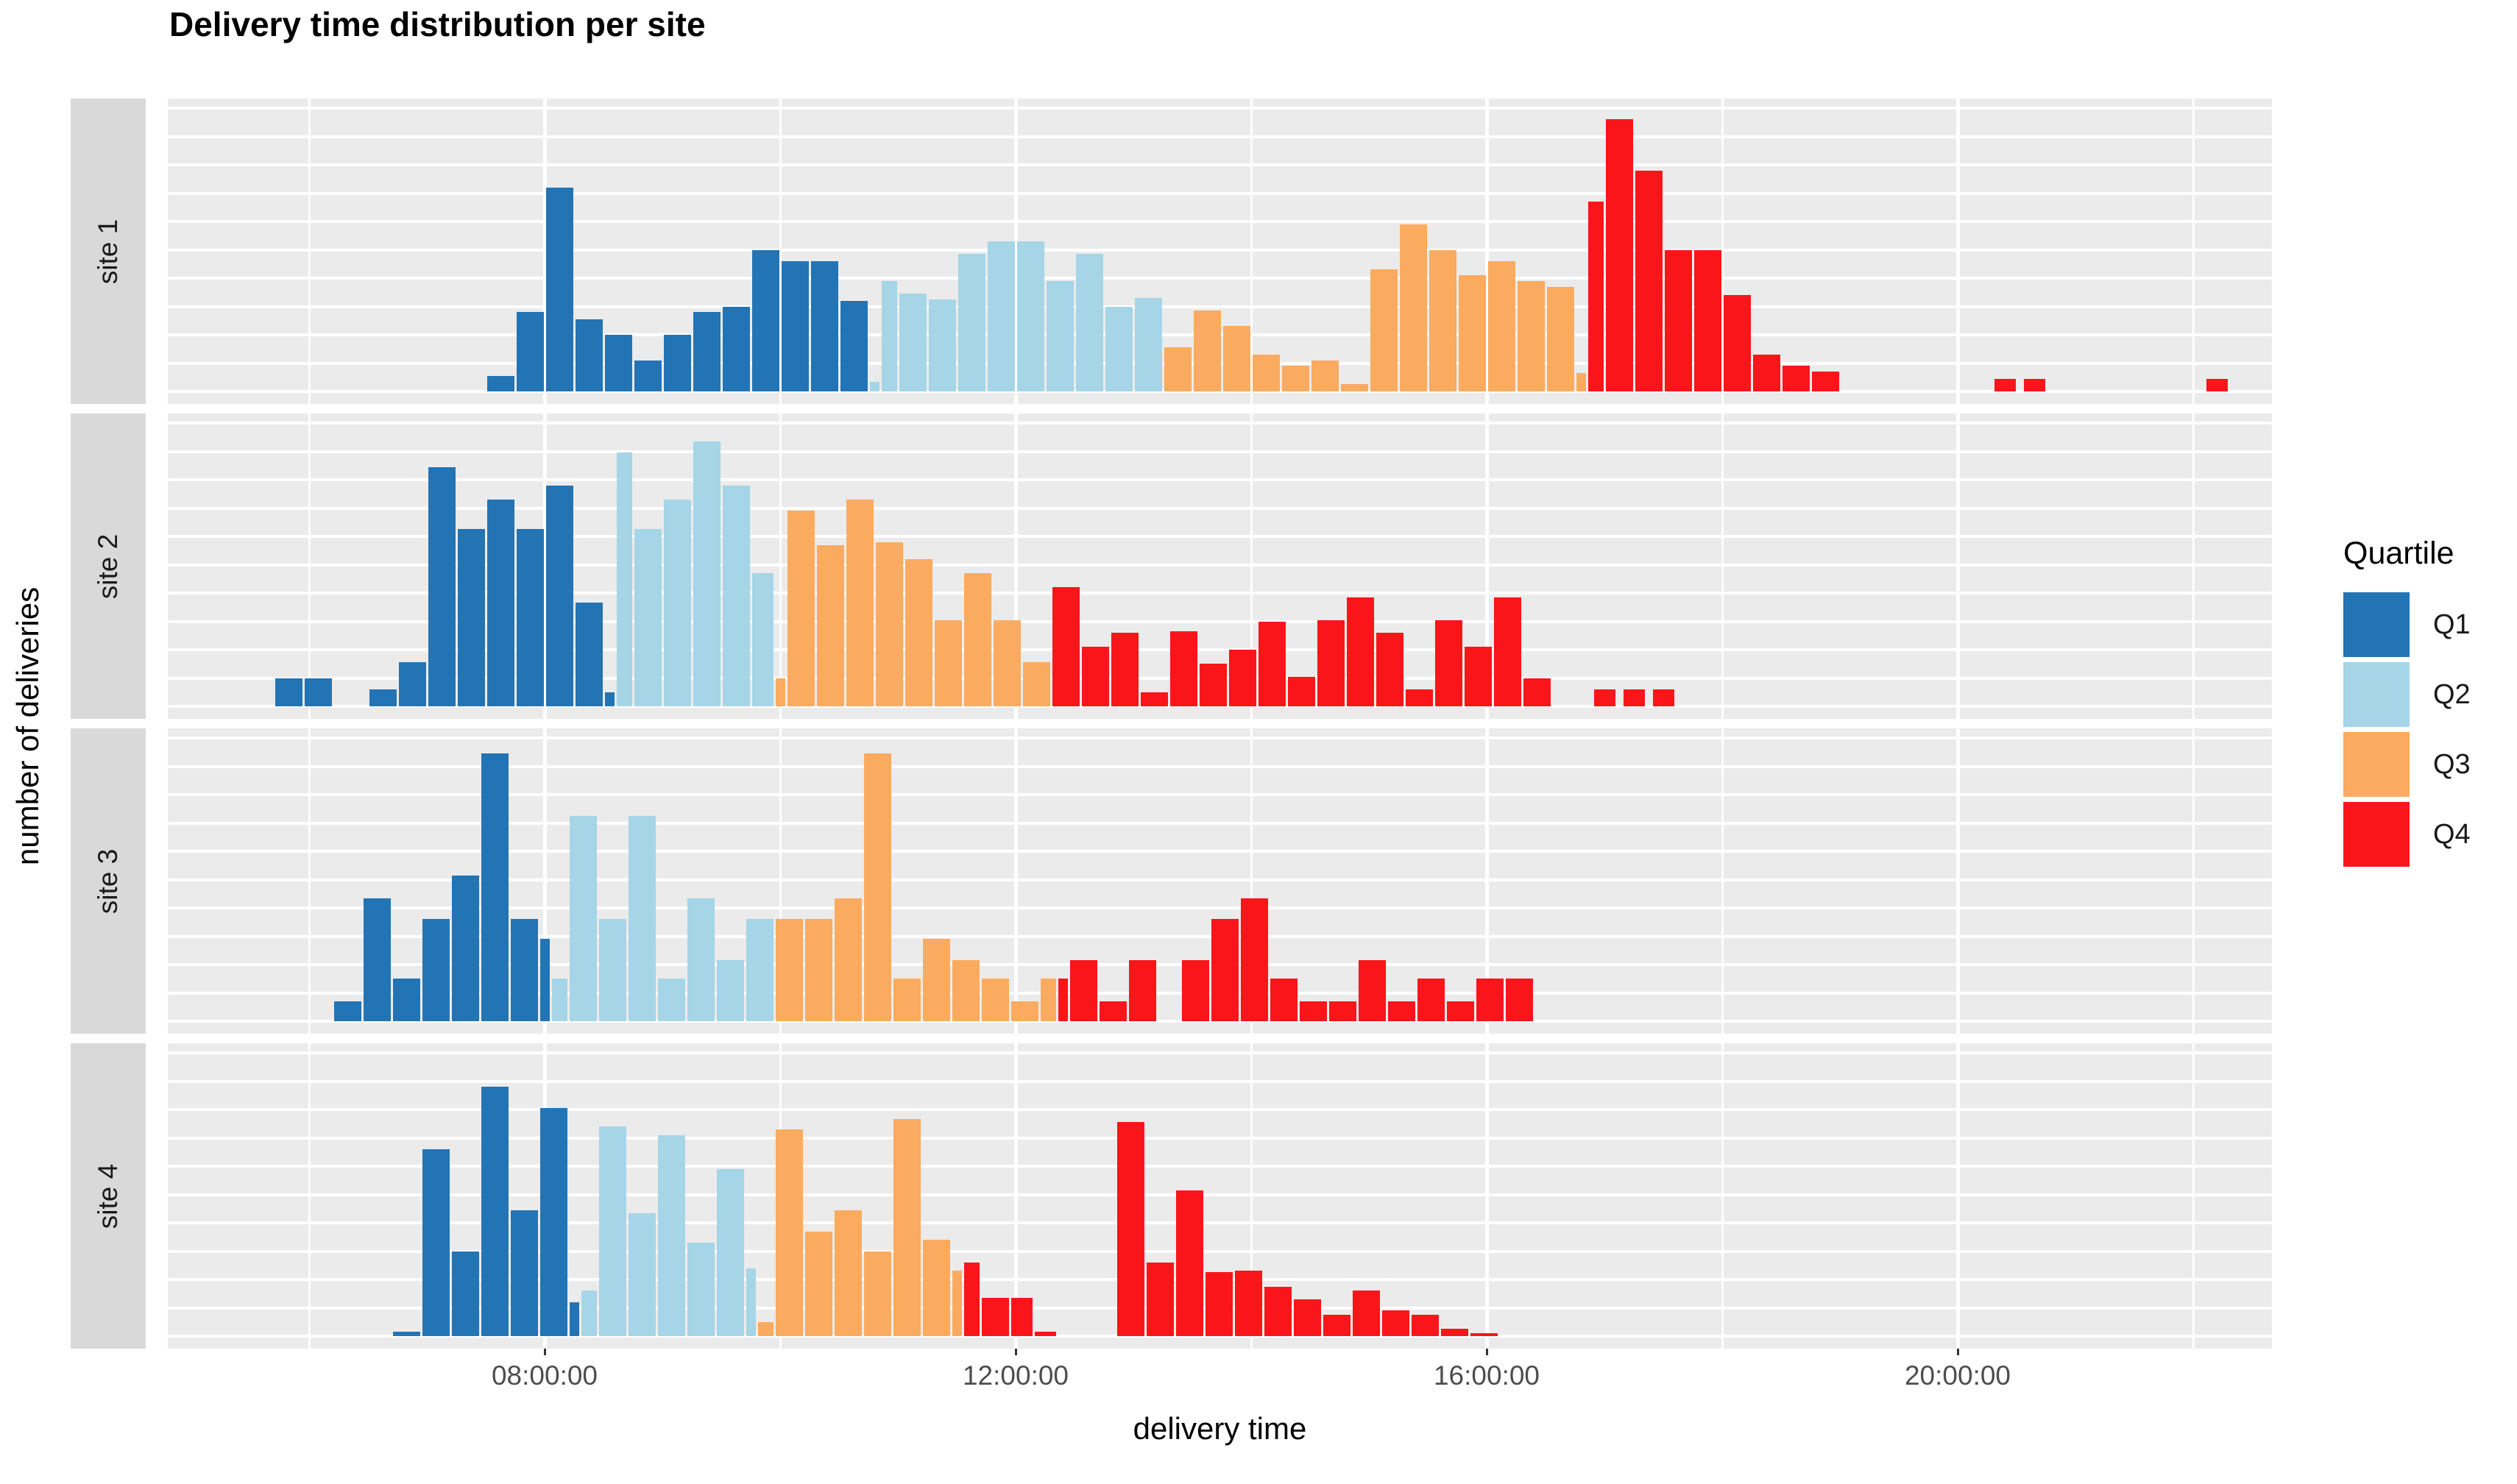 This screenshot has height=1484, width=2517. I want to click on y-axis-title: number of deliveries, so click(27, 726).